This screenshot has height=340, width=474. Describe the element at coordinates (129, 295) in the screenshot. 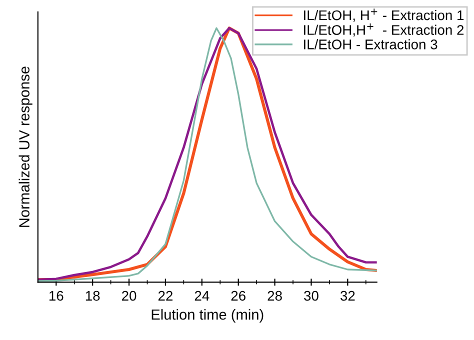

I see `x-tick-label: 20` at that location.